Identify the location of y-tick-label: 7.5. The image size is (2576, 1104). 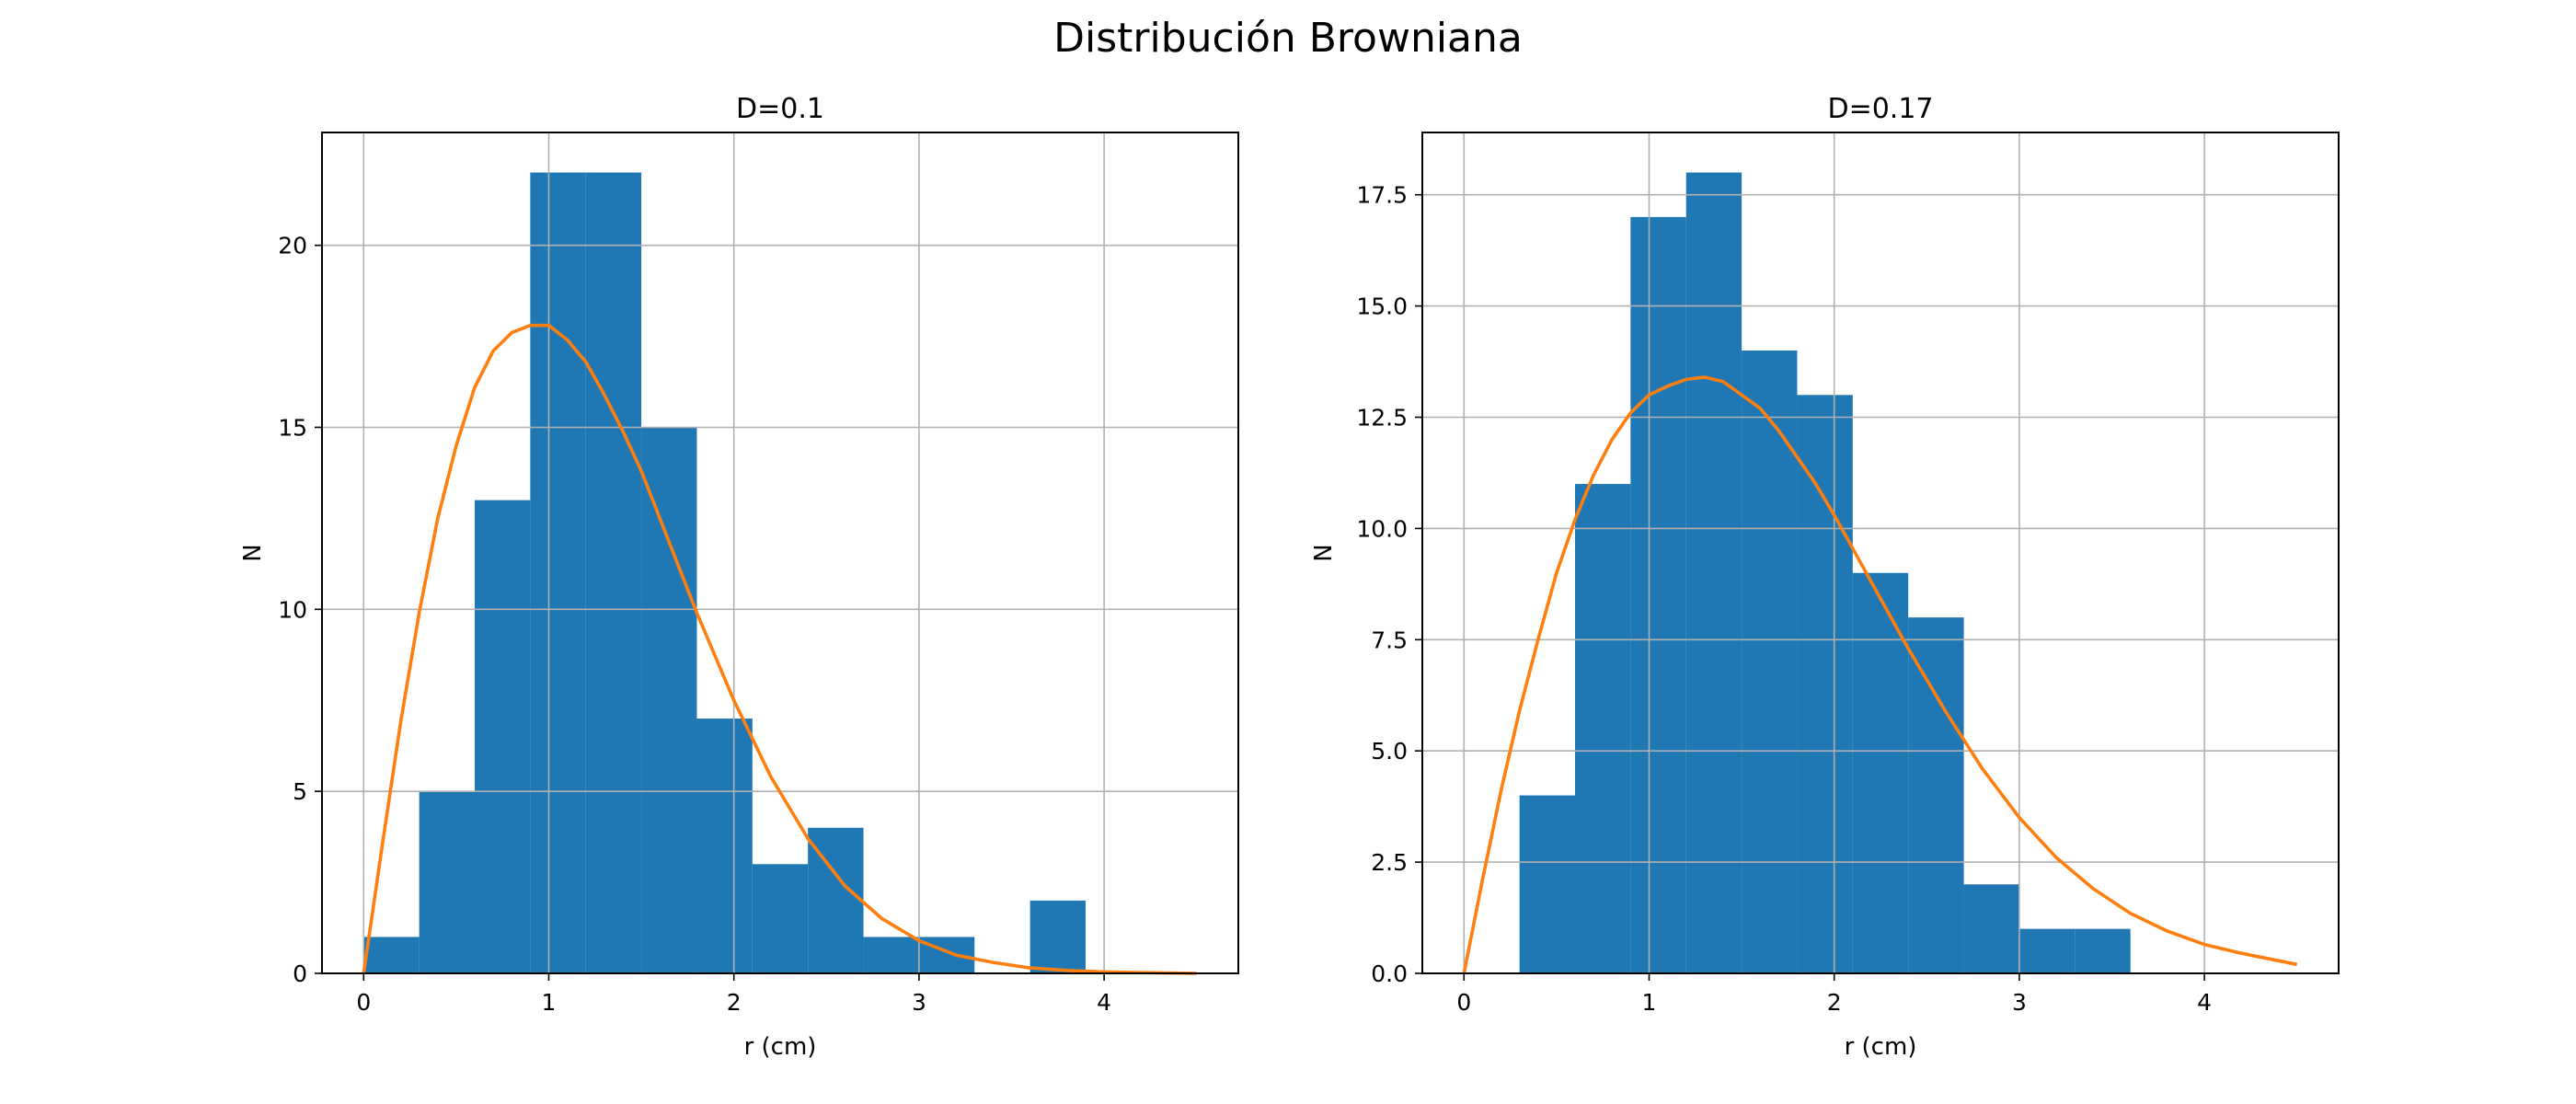
(1389, 640).